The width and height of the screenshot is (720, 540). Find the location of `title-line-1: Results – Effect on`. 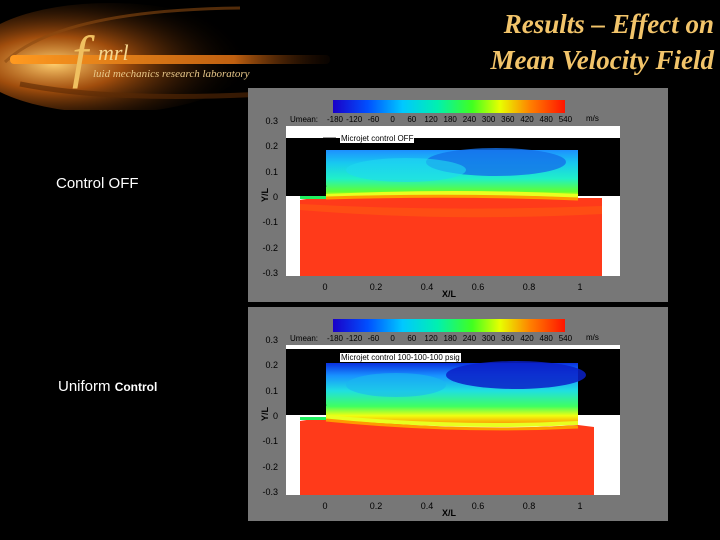

title-line-1: Results – Effect on is located at coordinates (608, 24).